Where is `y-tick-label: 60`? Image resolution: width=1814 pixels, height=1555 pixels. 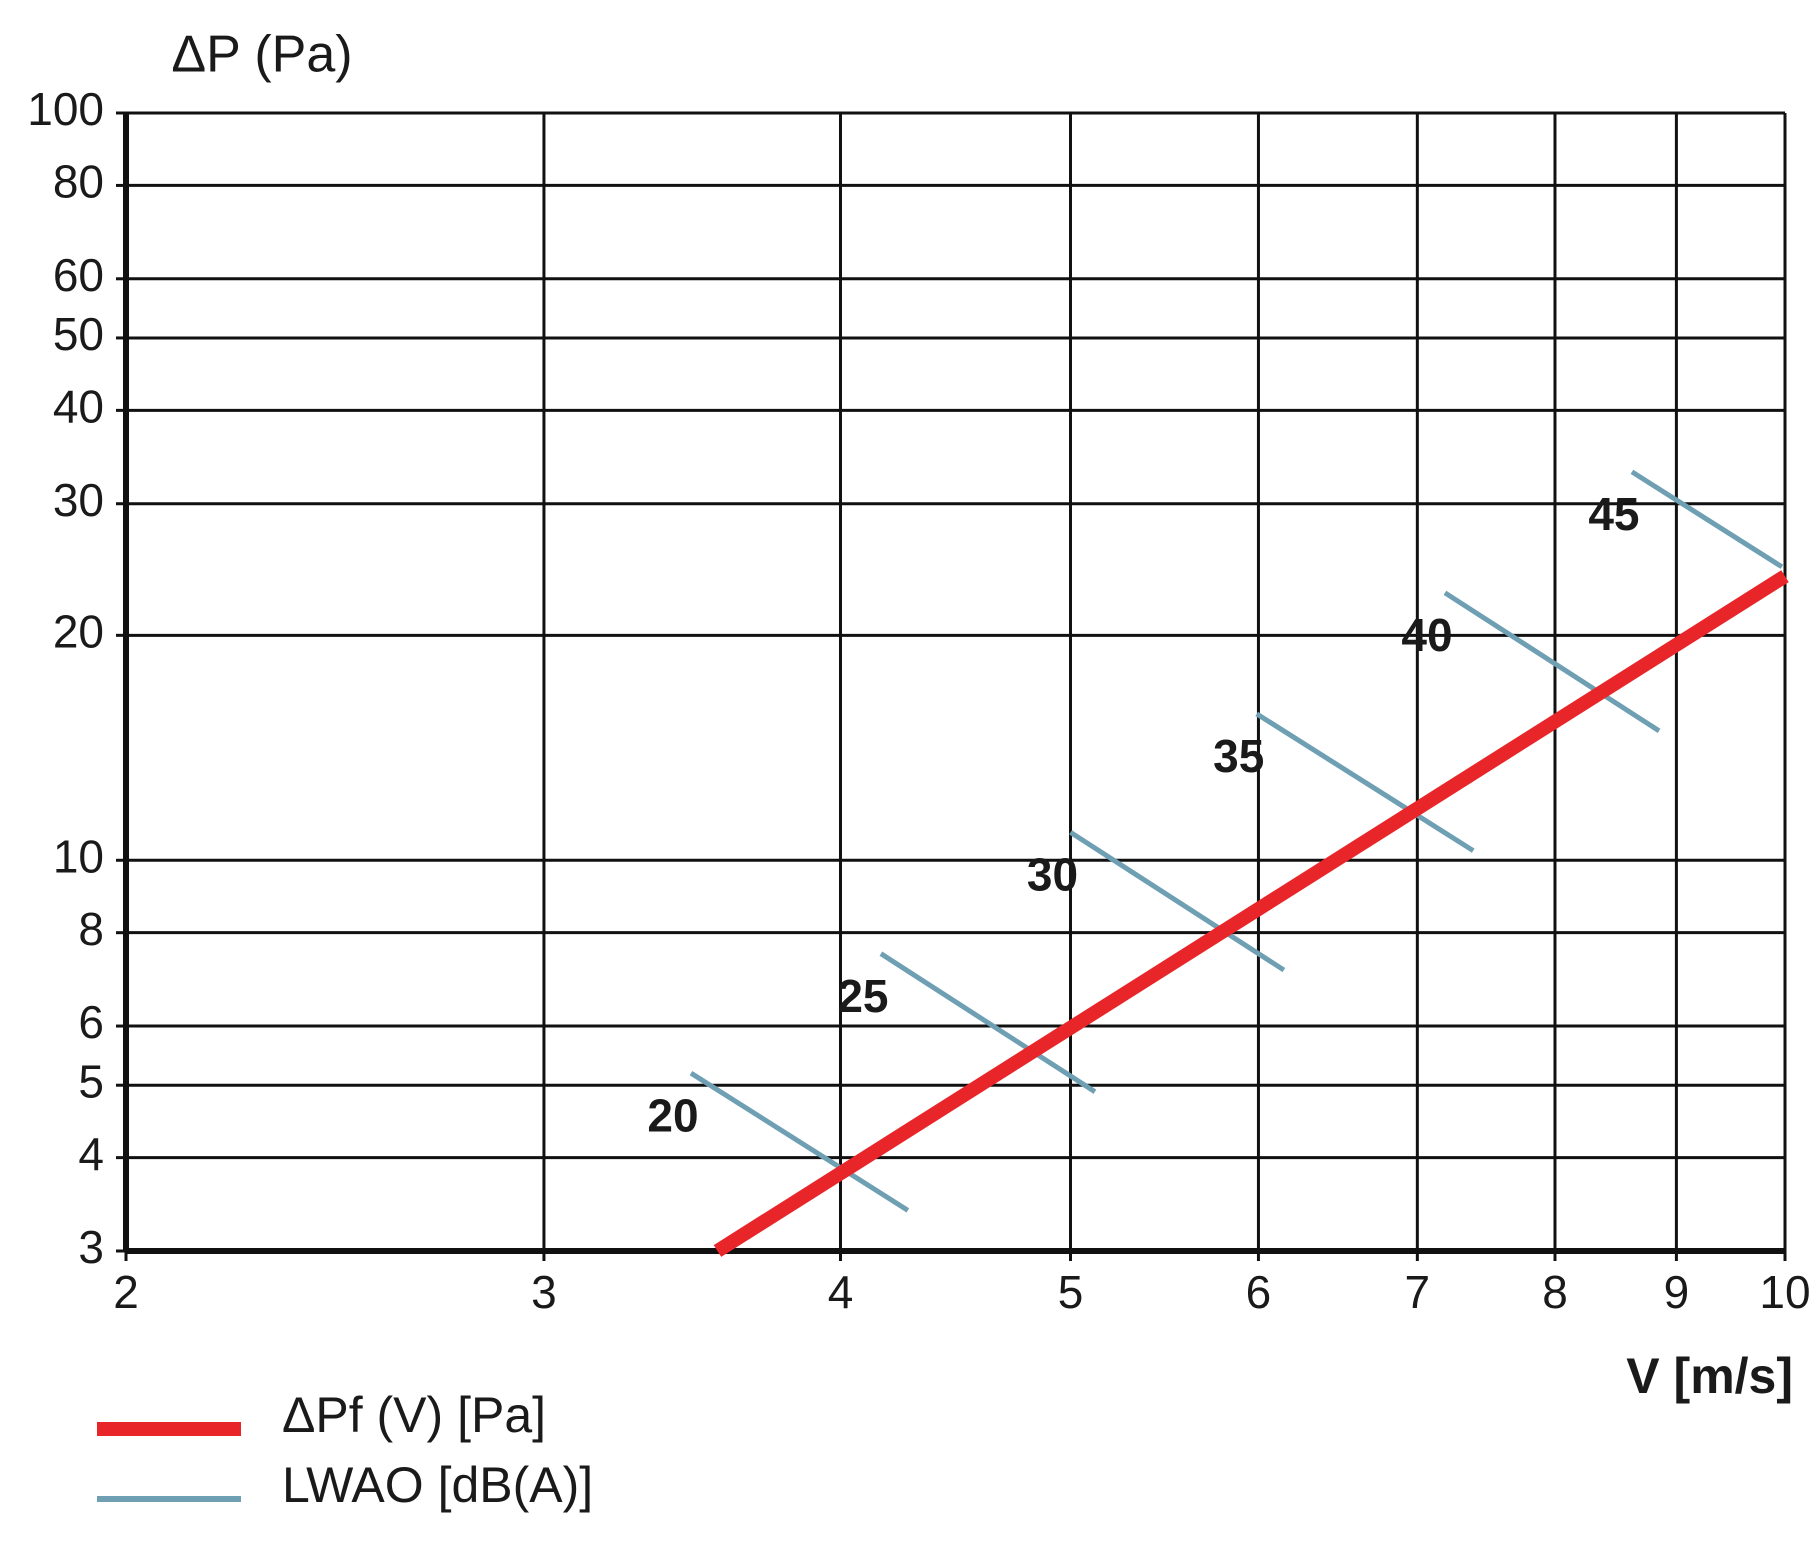 y-tick-label: 60 is located at coordinates (78, 275).